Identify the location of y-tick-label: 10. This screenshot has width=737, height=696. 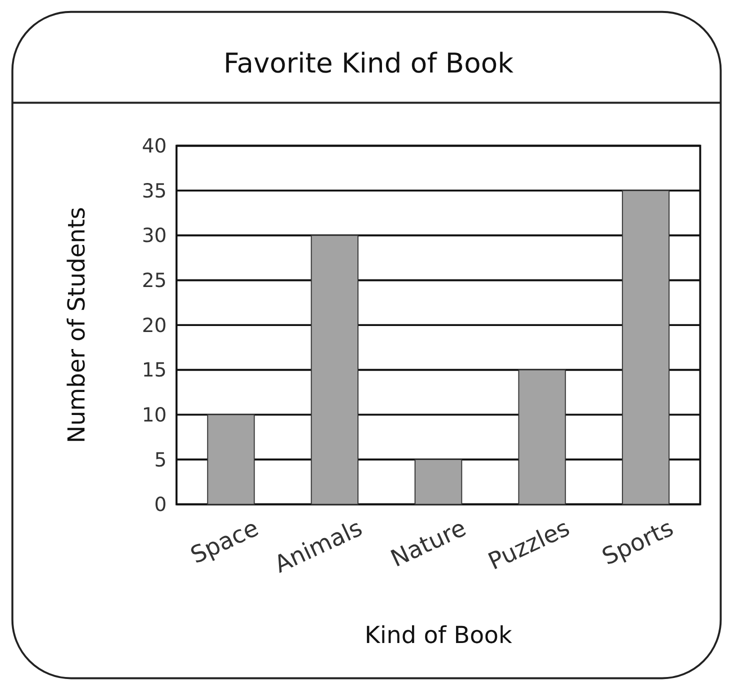
(154, 415).